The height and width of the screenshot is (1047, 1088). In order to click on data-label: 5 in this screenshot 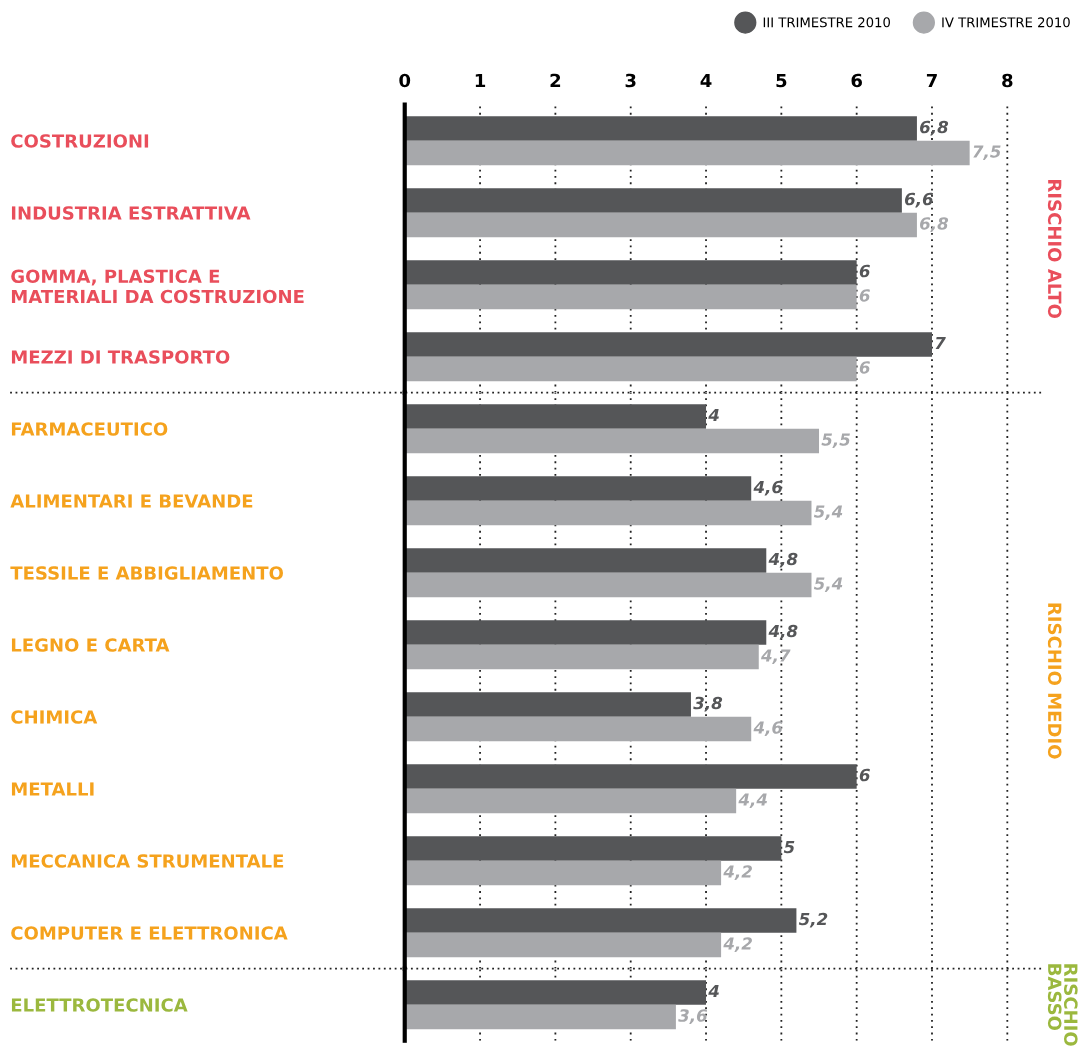, I will do `click(789, 847)`.